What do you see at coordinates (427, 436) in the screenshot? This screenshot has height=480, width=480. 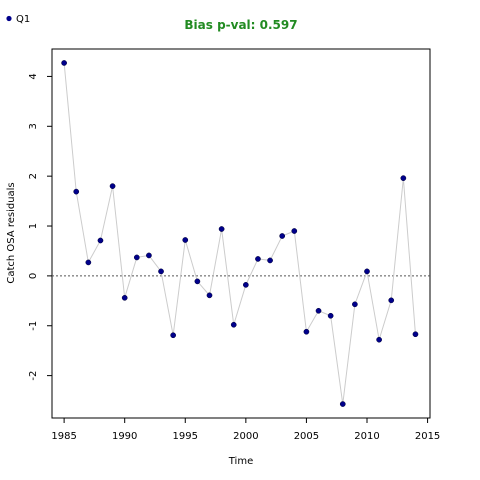 I see `x-tick-label: 2015` at bounding box center [427, 436].